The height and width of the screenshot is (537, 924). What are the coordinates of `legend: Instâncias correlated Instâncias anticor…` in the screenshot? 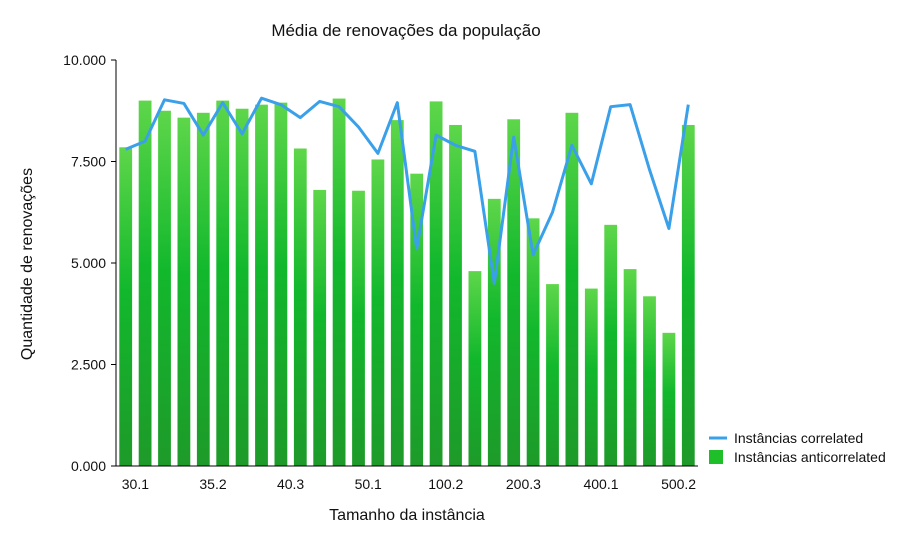 It's located at (797, 447).